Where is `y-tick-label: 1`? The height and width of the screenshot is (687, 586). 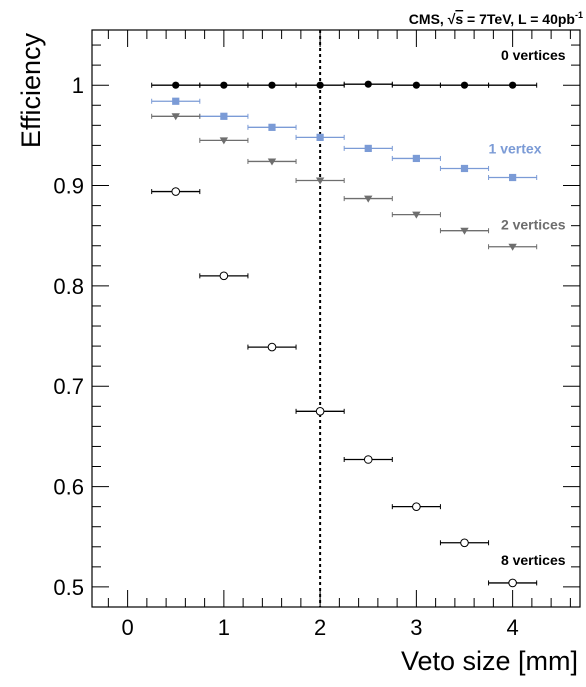
y-tick-label: 1 is located at coordinates (78, 85).